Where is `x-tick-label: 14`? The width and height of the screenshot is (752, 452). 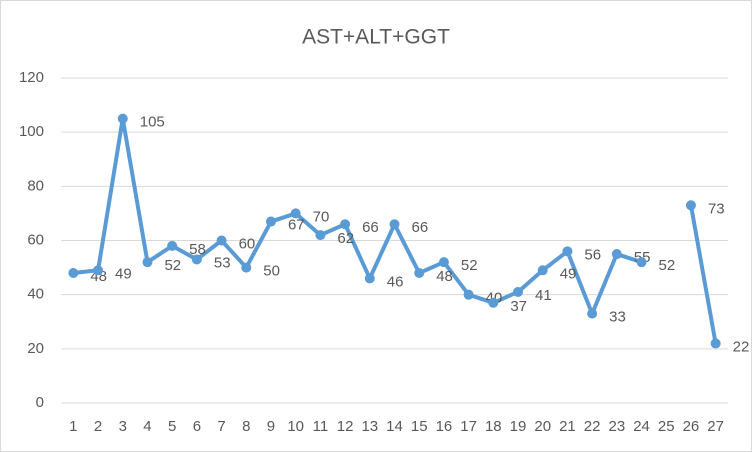 x-tick-label: 14 is located at coordinates (394, 426).